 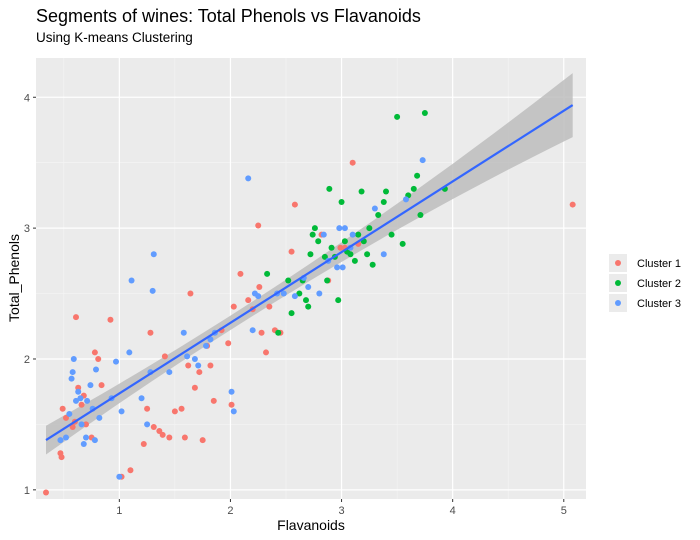 I want to click on legend-label-cluster-2: Cluster 2, so click(x=659, y=284).